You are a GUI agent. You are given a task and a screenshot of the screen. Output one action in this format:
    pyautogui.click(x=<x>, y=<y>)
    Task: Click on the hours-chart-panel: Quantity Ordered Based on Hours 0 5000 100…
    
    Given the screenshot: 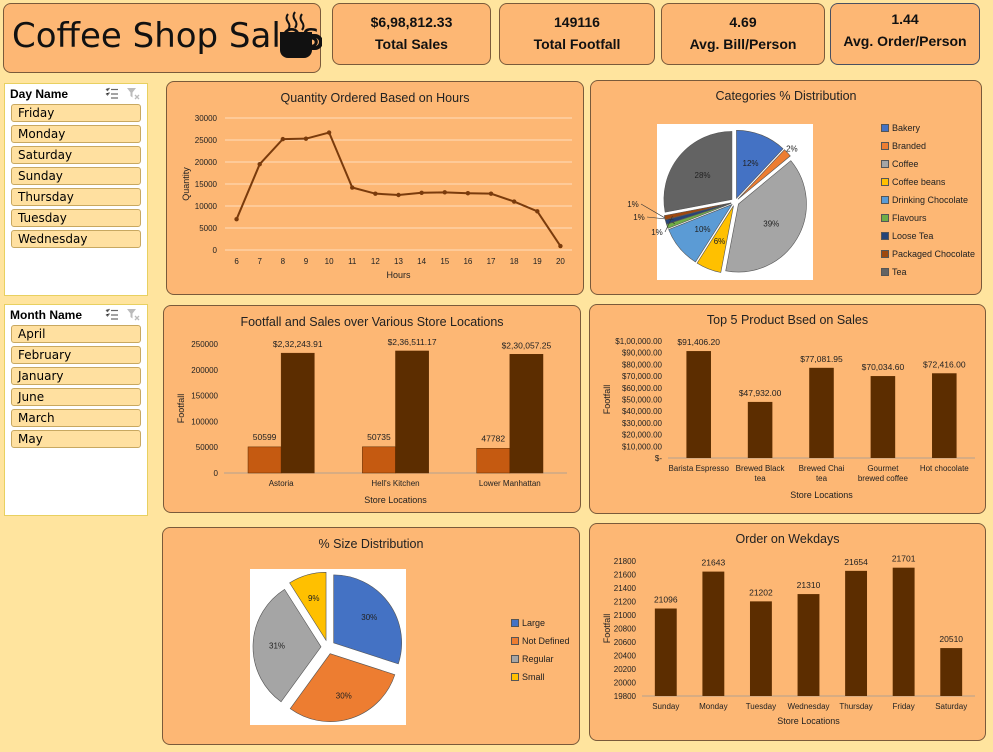 What is the action you would take?
    pyautogui.click(x=375, y=188)
    